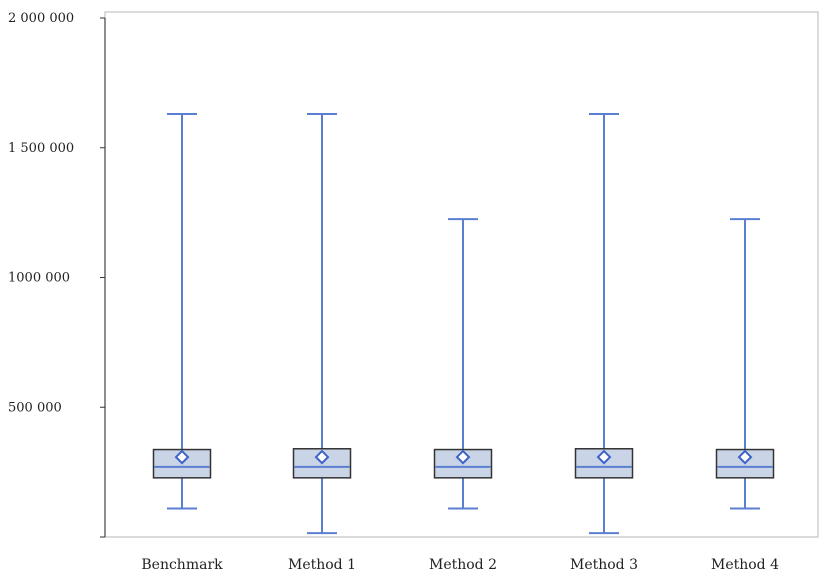 The width and height of the screenshot is (826, 574). Describe the element at coordinates (41, 148) in the screenshot. I see `y-tick-label: 1 500 000` at that location.